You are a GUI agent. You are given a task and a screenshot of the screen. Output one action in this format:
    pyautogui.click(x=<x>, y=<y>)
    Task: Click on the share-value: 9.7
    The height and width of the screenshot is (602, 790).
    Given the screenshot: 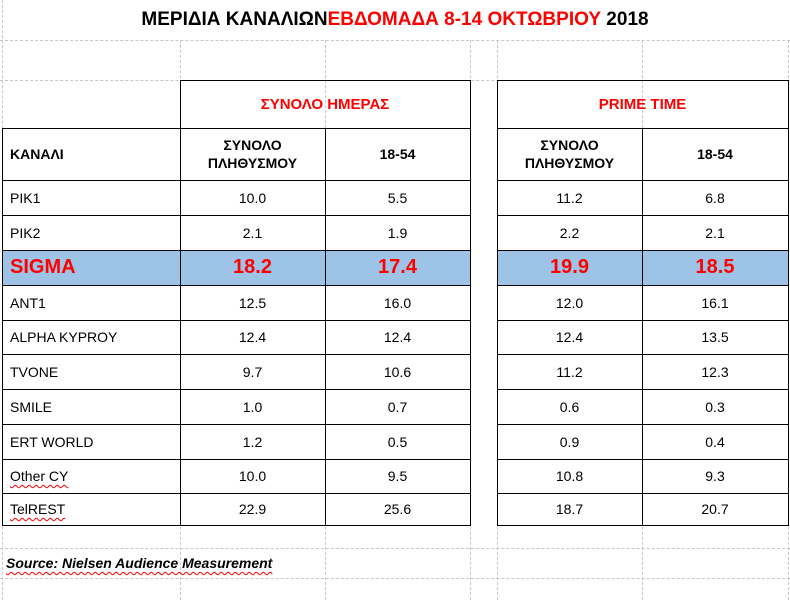 What is the action you would take?
    pyautogui.click(x=252, y=371)
    